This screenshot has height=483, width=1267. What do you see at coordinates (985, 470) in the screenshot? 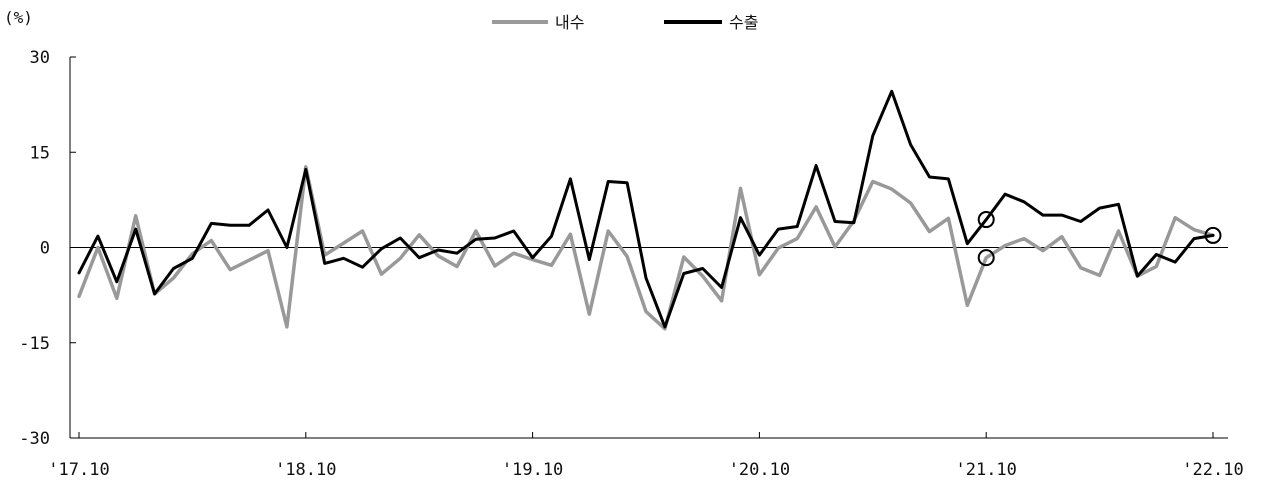
I see `x-tick-label: '21.10` at bounding box center [985, 470].